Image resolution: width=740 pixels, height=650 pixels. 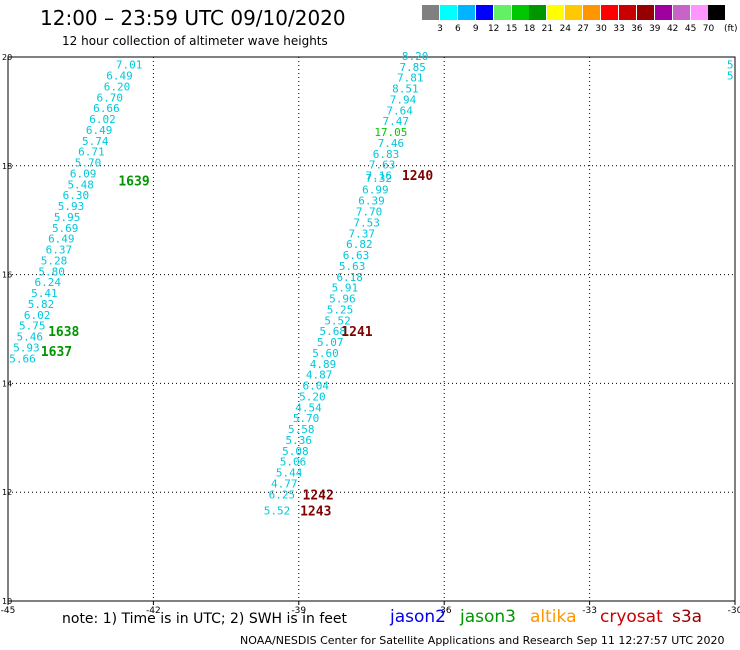 What do you see at coordinates (91, 152) in the screenshot?
I see `wave-height-label: 6.71` at bounding box center [91, 152].